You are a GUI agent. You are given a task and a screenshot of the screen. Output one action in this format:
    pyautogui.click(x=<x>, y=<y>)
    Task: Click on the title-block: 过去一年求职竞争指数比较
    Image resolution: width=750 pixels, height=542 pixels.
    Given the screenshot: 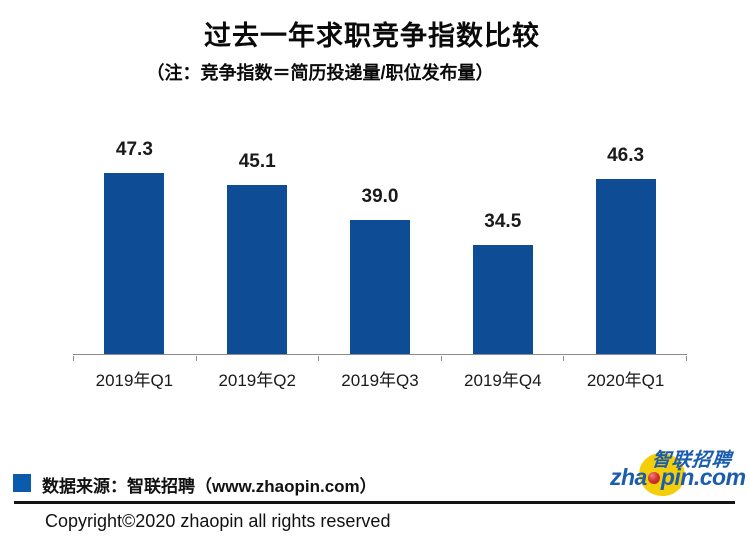 What is the action you would take?
    pyautogui.click(x=372, y=33)
    